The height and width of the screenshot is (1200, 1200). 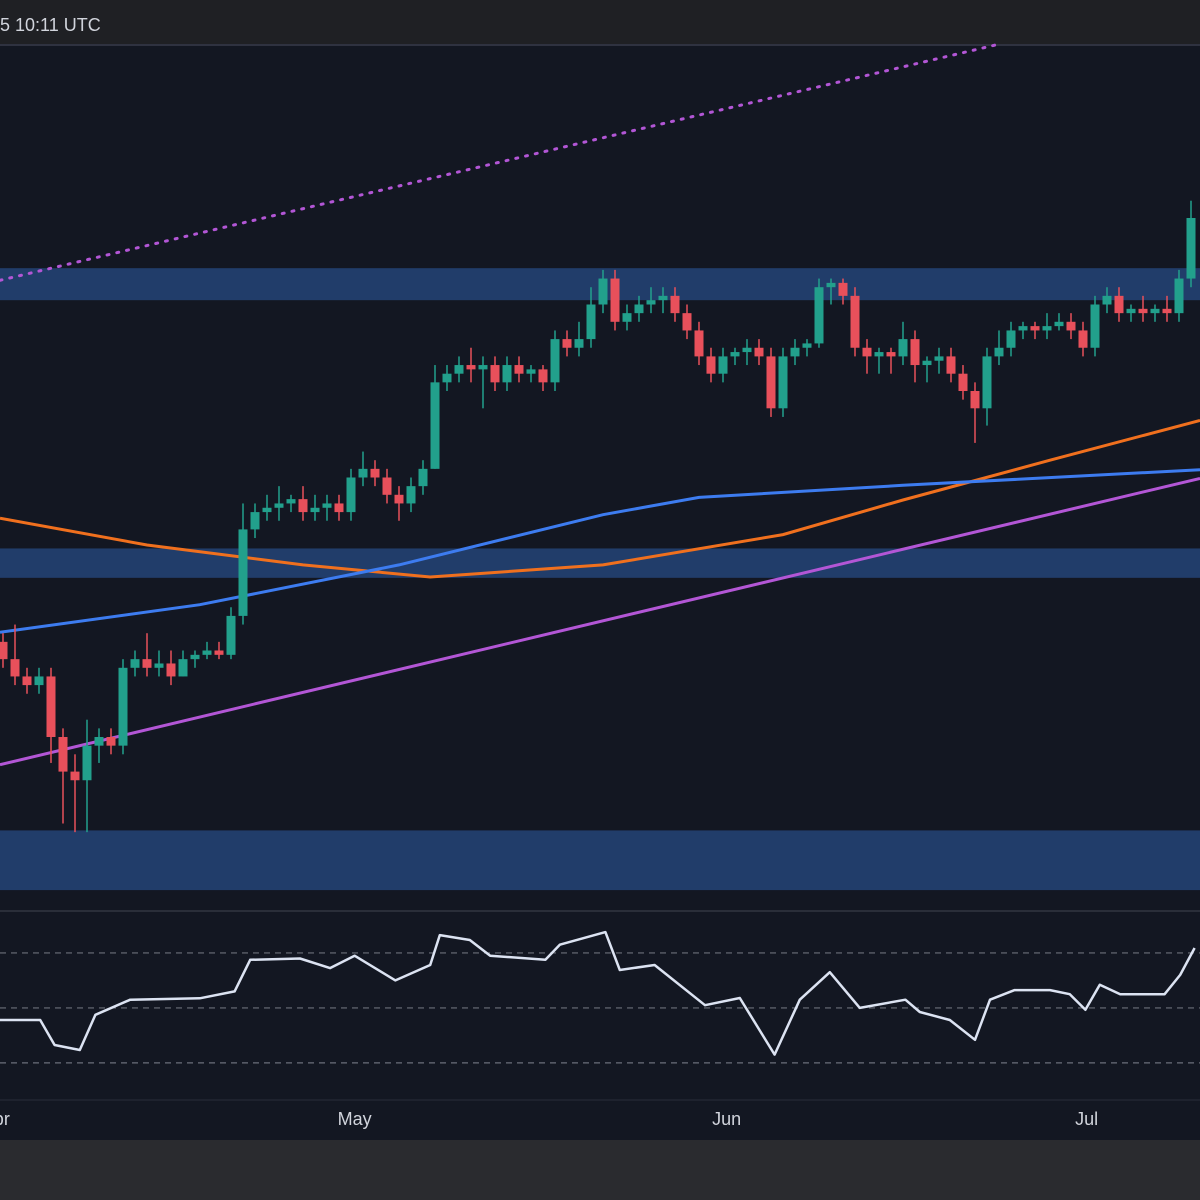 I want to click on time-axis: Apr May Jun Jul, so click(x=549, y=1119).